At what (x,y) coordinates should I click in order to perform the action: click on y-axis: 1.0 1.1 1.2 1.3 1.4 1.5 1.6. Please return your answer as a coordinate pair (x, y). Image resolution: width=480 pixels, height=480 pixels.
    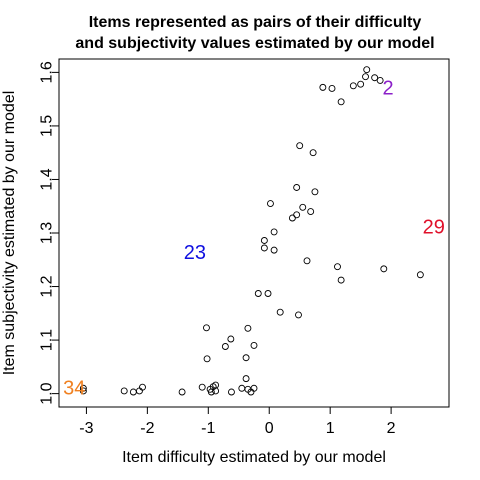
    Looking at the image, I should click on (49, 233).